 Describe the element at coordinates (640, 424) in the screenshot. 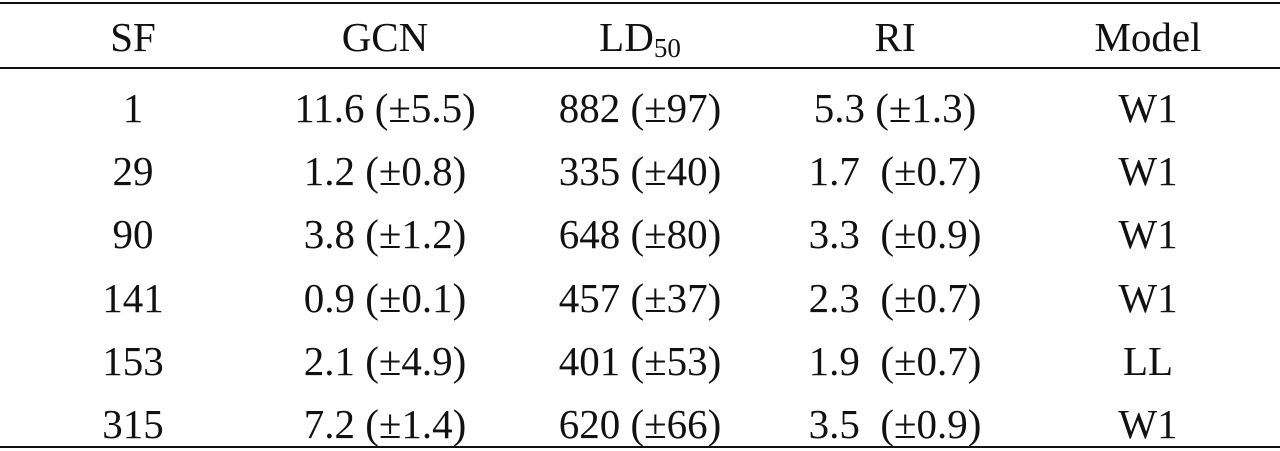

I see `table-cell: 620 (±66)` at that location.